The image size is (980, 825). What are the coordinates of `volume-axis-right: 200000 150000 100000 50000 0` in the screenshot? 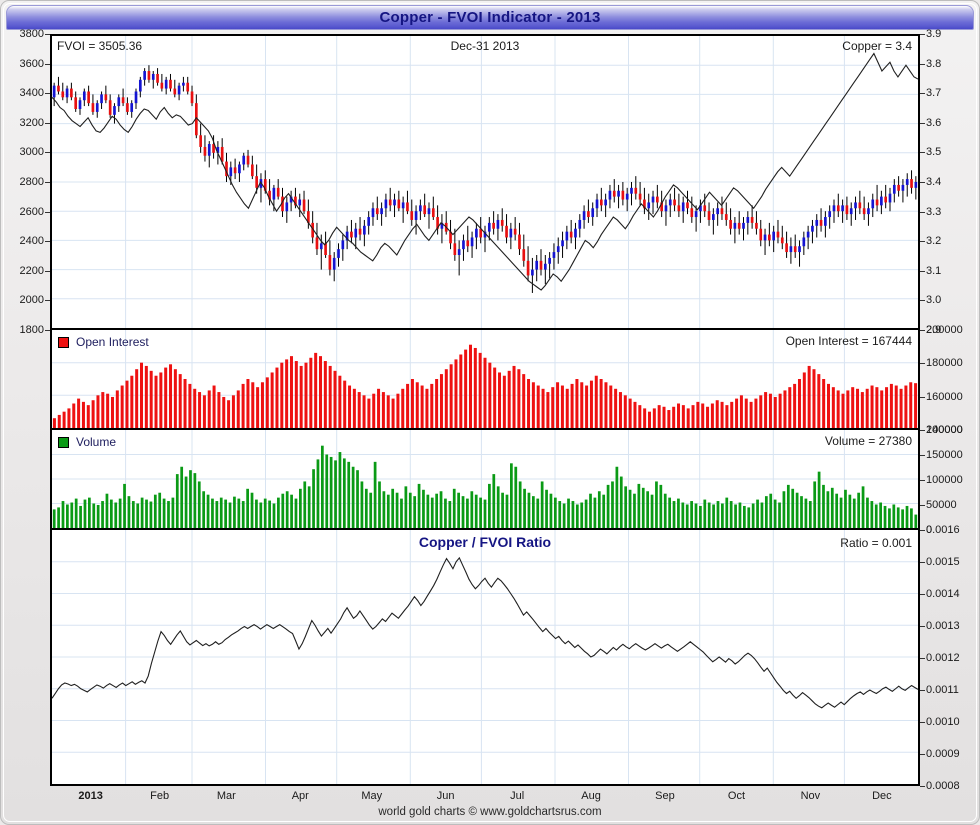 It's located at (950, 480).